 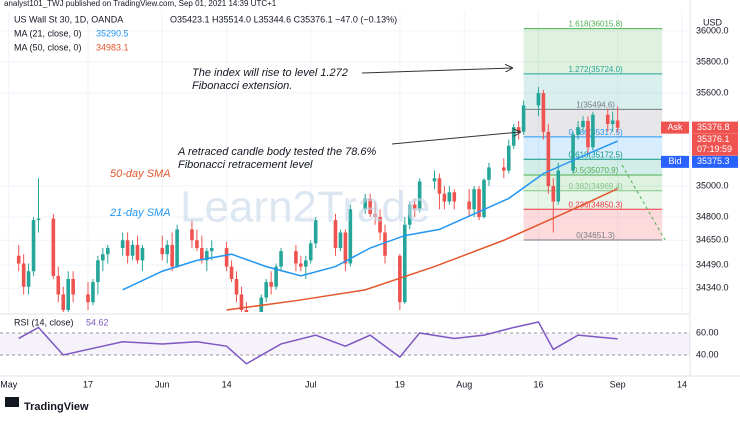 What do you see at coordinates (538, 384) in the screenshot?
I see `x-tick-label: 16` at bounding box center [538, 384].